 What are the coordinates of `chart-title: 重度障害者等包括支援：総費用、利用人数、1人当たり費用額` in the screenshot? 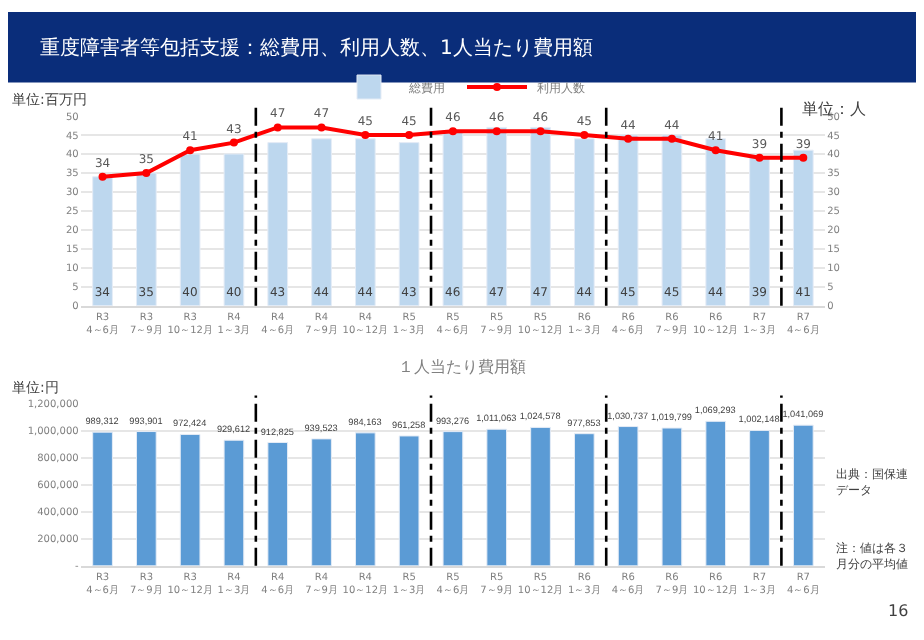 It's located at (316, 48).